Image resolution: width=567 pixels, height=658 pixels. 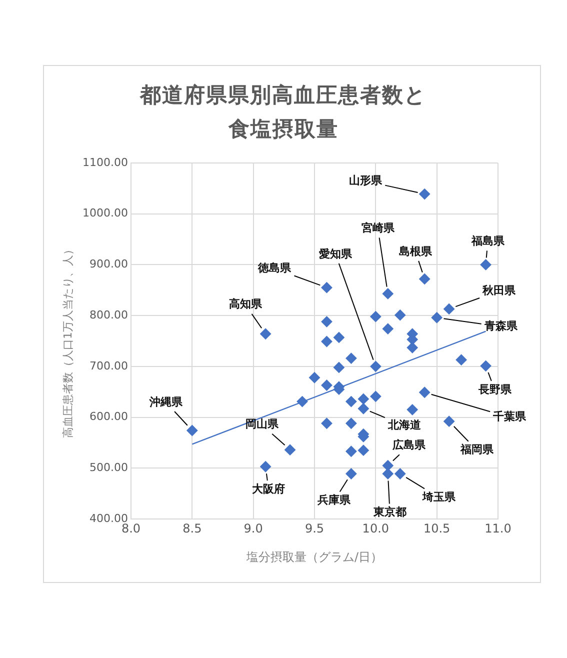 What do you see at coordinates (477, 449) in the screenshot?
I see `annotation: 福岡県` at bounding box center [477, 449].